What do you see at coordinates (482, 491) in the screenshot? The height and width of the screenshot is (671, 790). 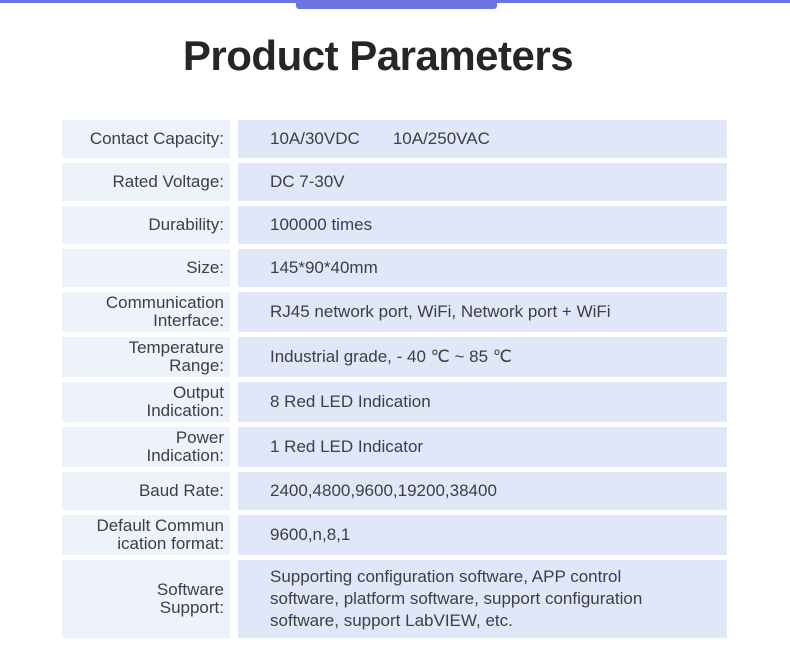 I see `parameter-value: 2400,4800,9600,19200,38400` at bounding box center [482, 491].